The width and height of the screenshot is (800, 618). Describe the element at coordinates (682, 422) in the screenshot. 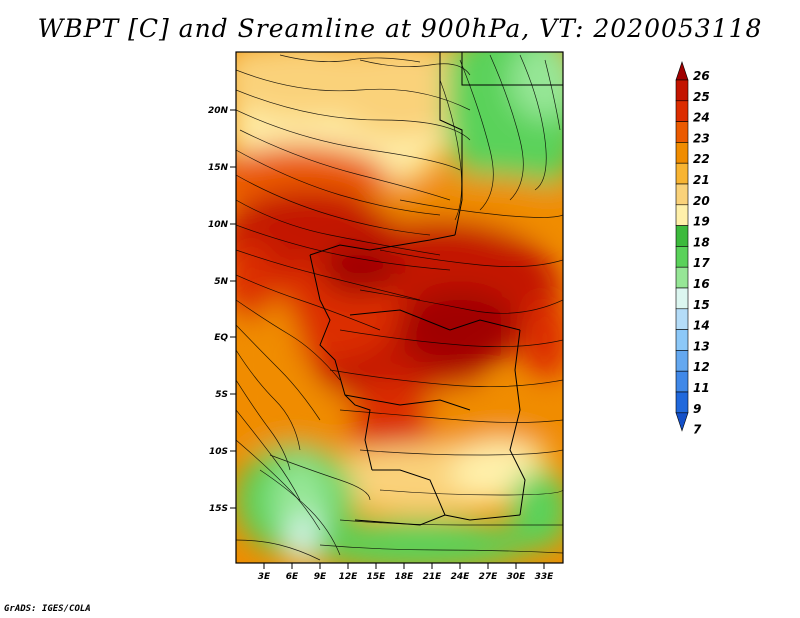

I see `colorbar-bottom-arrow` at that location.